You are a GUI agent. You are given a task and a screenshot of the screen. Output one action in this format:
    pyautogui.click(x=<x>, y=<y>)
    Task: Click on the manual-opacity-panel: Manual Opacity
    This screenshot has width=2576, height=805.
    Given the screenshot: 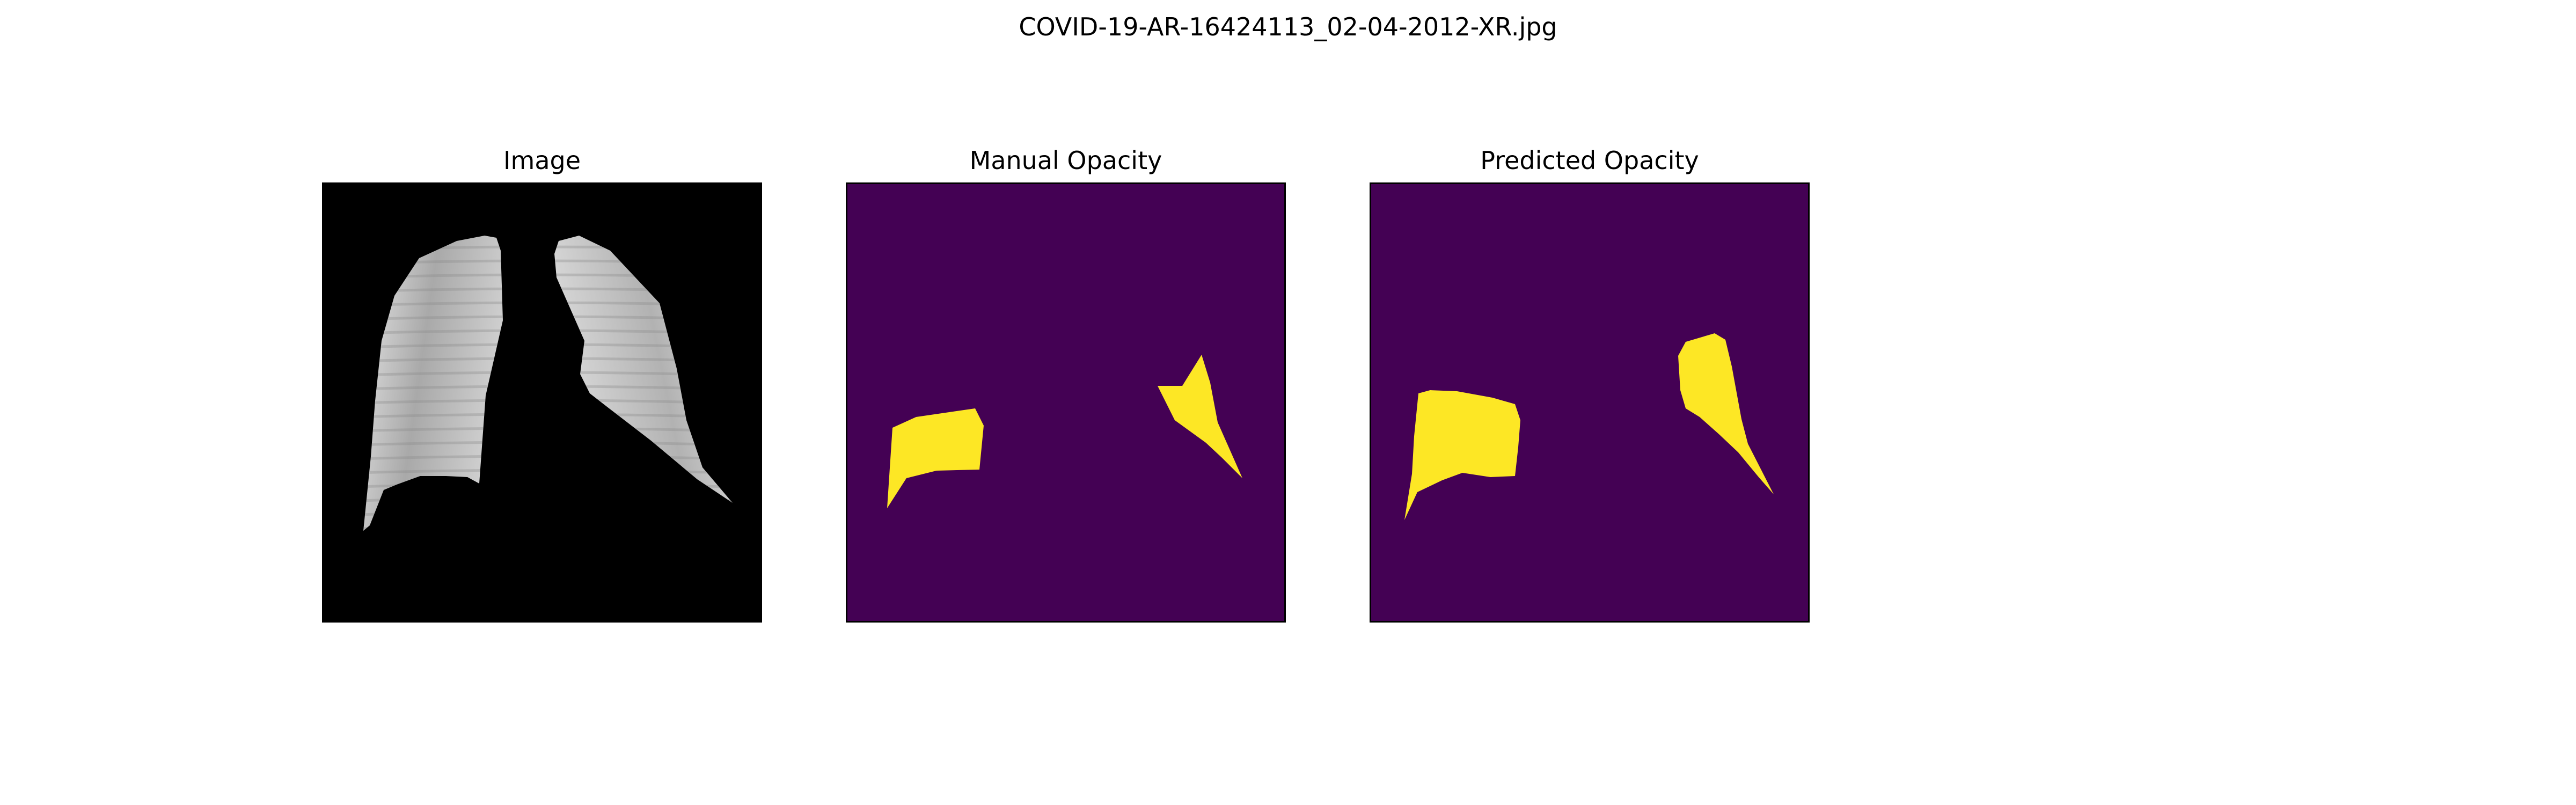 What is the action you would take?
    pyautogui.click(x=1066, y=384)
    